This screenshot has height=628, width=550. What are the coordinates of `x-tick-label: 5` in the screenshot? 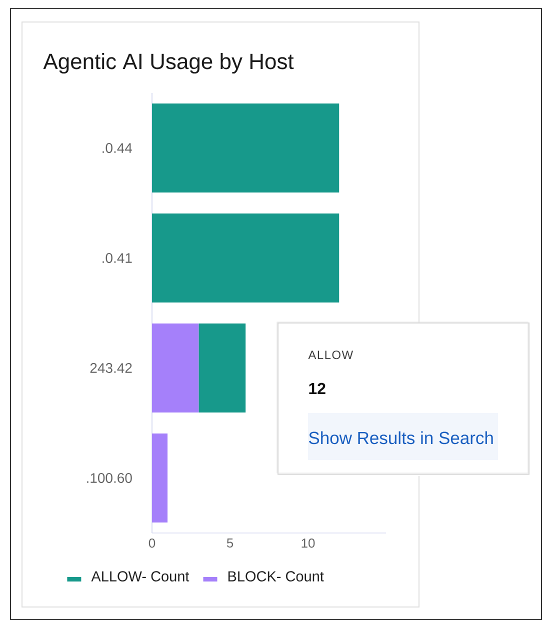 It's located at (230, 543).